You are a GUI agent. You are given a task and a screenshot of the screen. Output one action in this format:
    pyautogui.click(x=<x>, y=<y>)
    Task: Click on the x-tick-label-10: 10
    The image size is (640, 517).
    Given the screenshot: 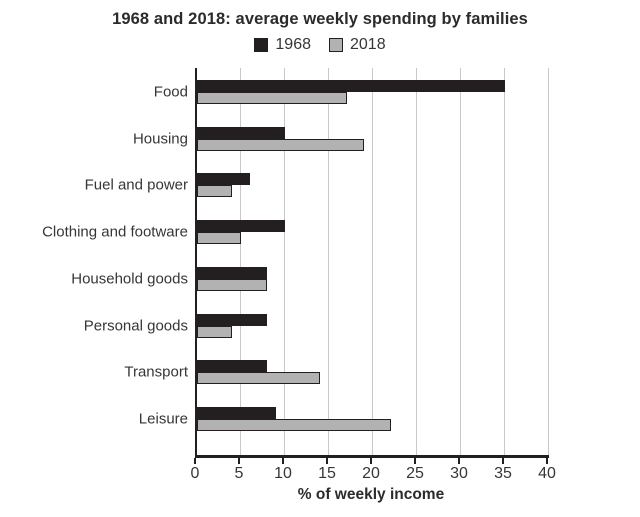 What is the action you would take?
    pyautogui.click(x=283, y=473)
    